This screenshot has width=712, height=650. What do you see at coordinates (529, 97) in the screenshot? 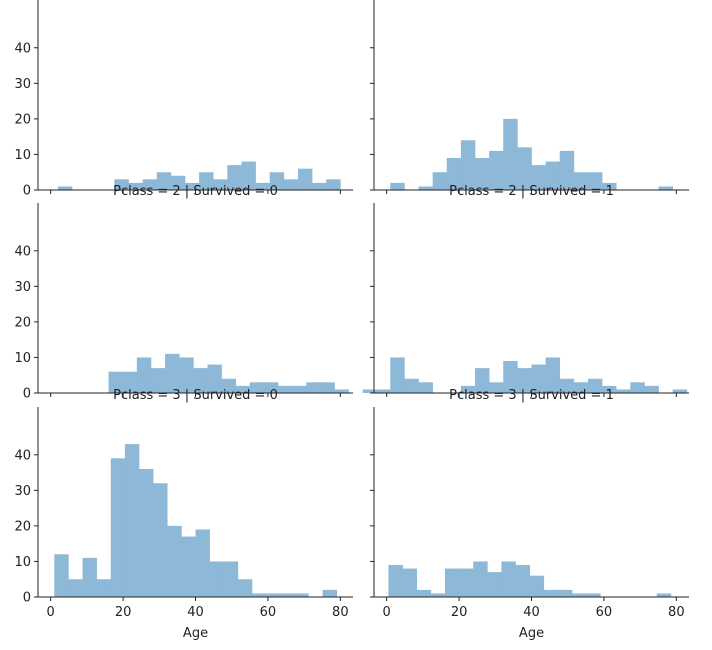
I see `facet-panel-2: Pclass = 1 | Survived = 1` at bounding box center [529, 97].